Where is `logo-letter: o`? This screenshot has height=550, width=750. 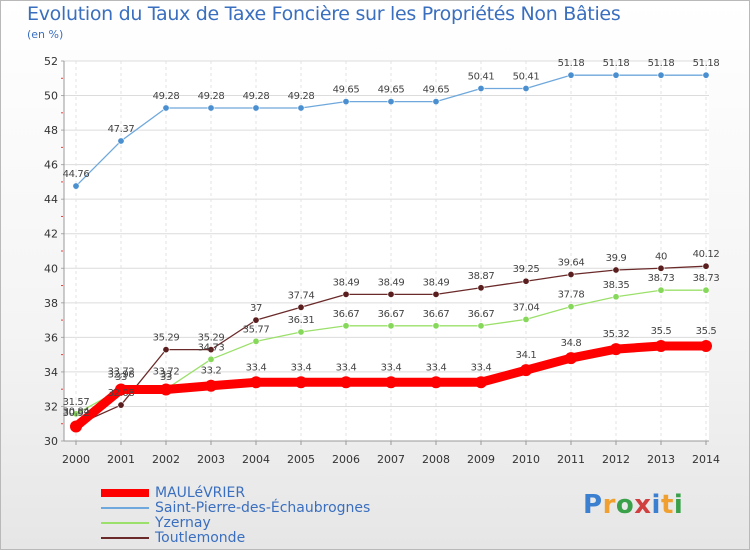
logo-letter: o is located at coordinates (625, 505).